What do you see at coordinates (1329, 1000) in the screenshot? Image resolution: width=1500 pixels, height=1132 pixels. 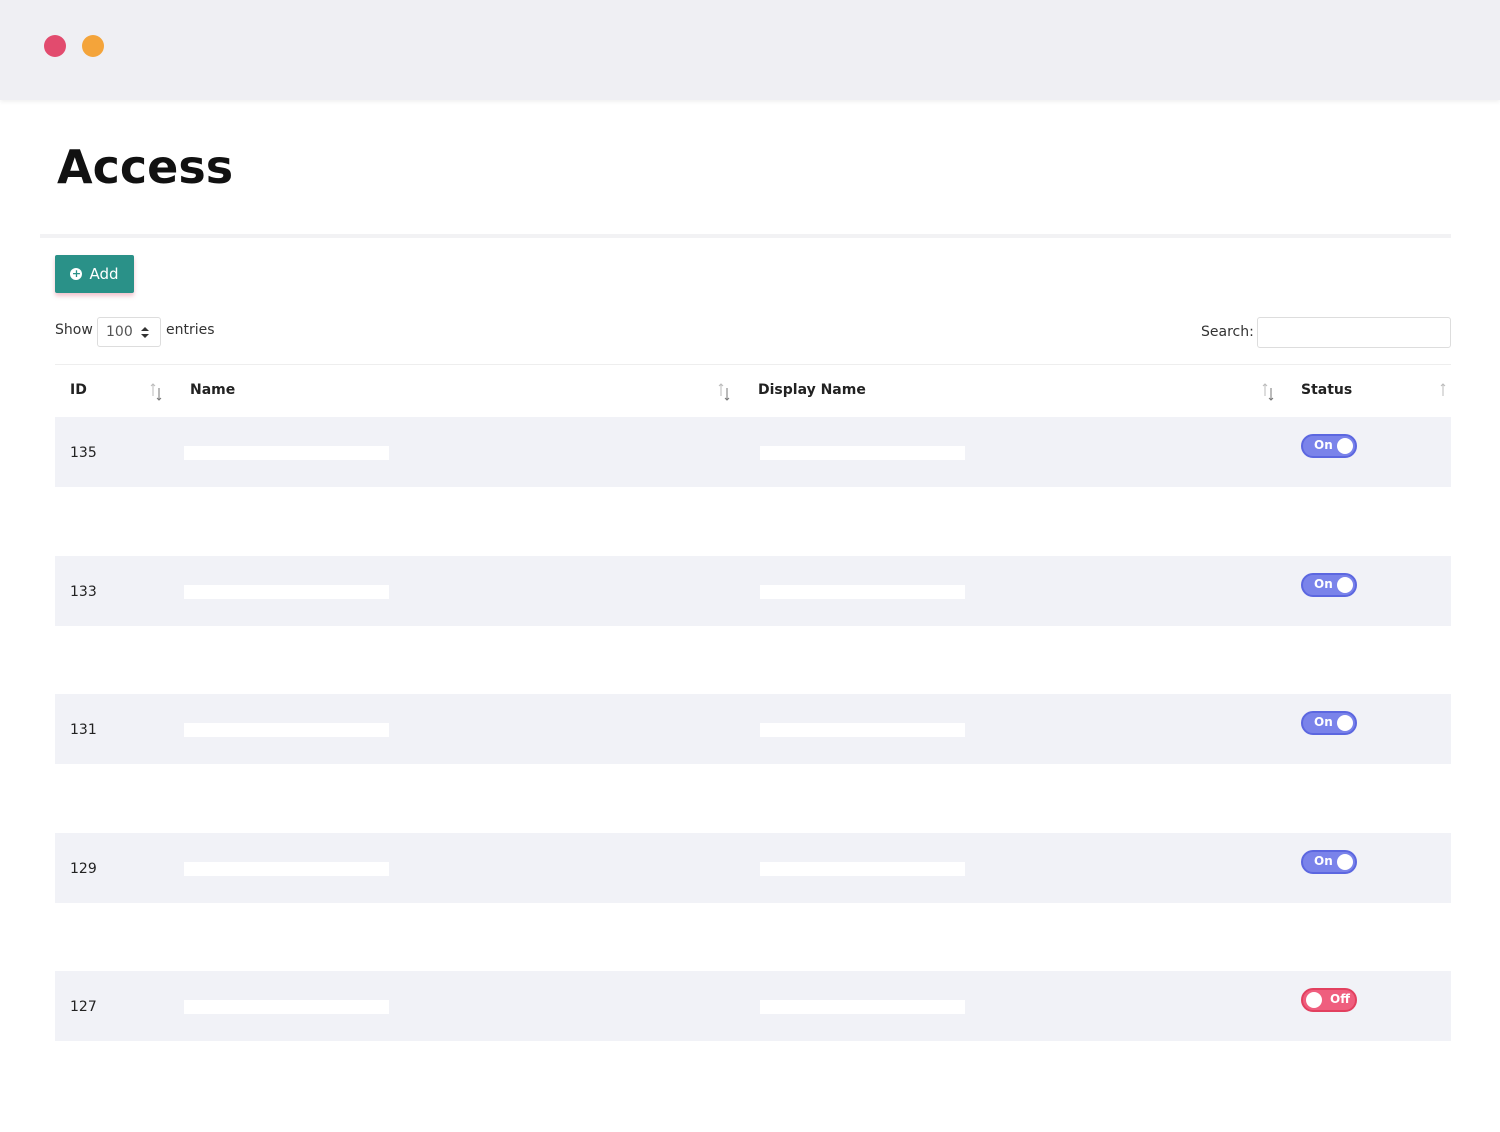 I see `status-toggle: Off` at bounding box center [1329, 1000].